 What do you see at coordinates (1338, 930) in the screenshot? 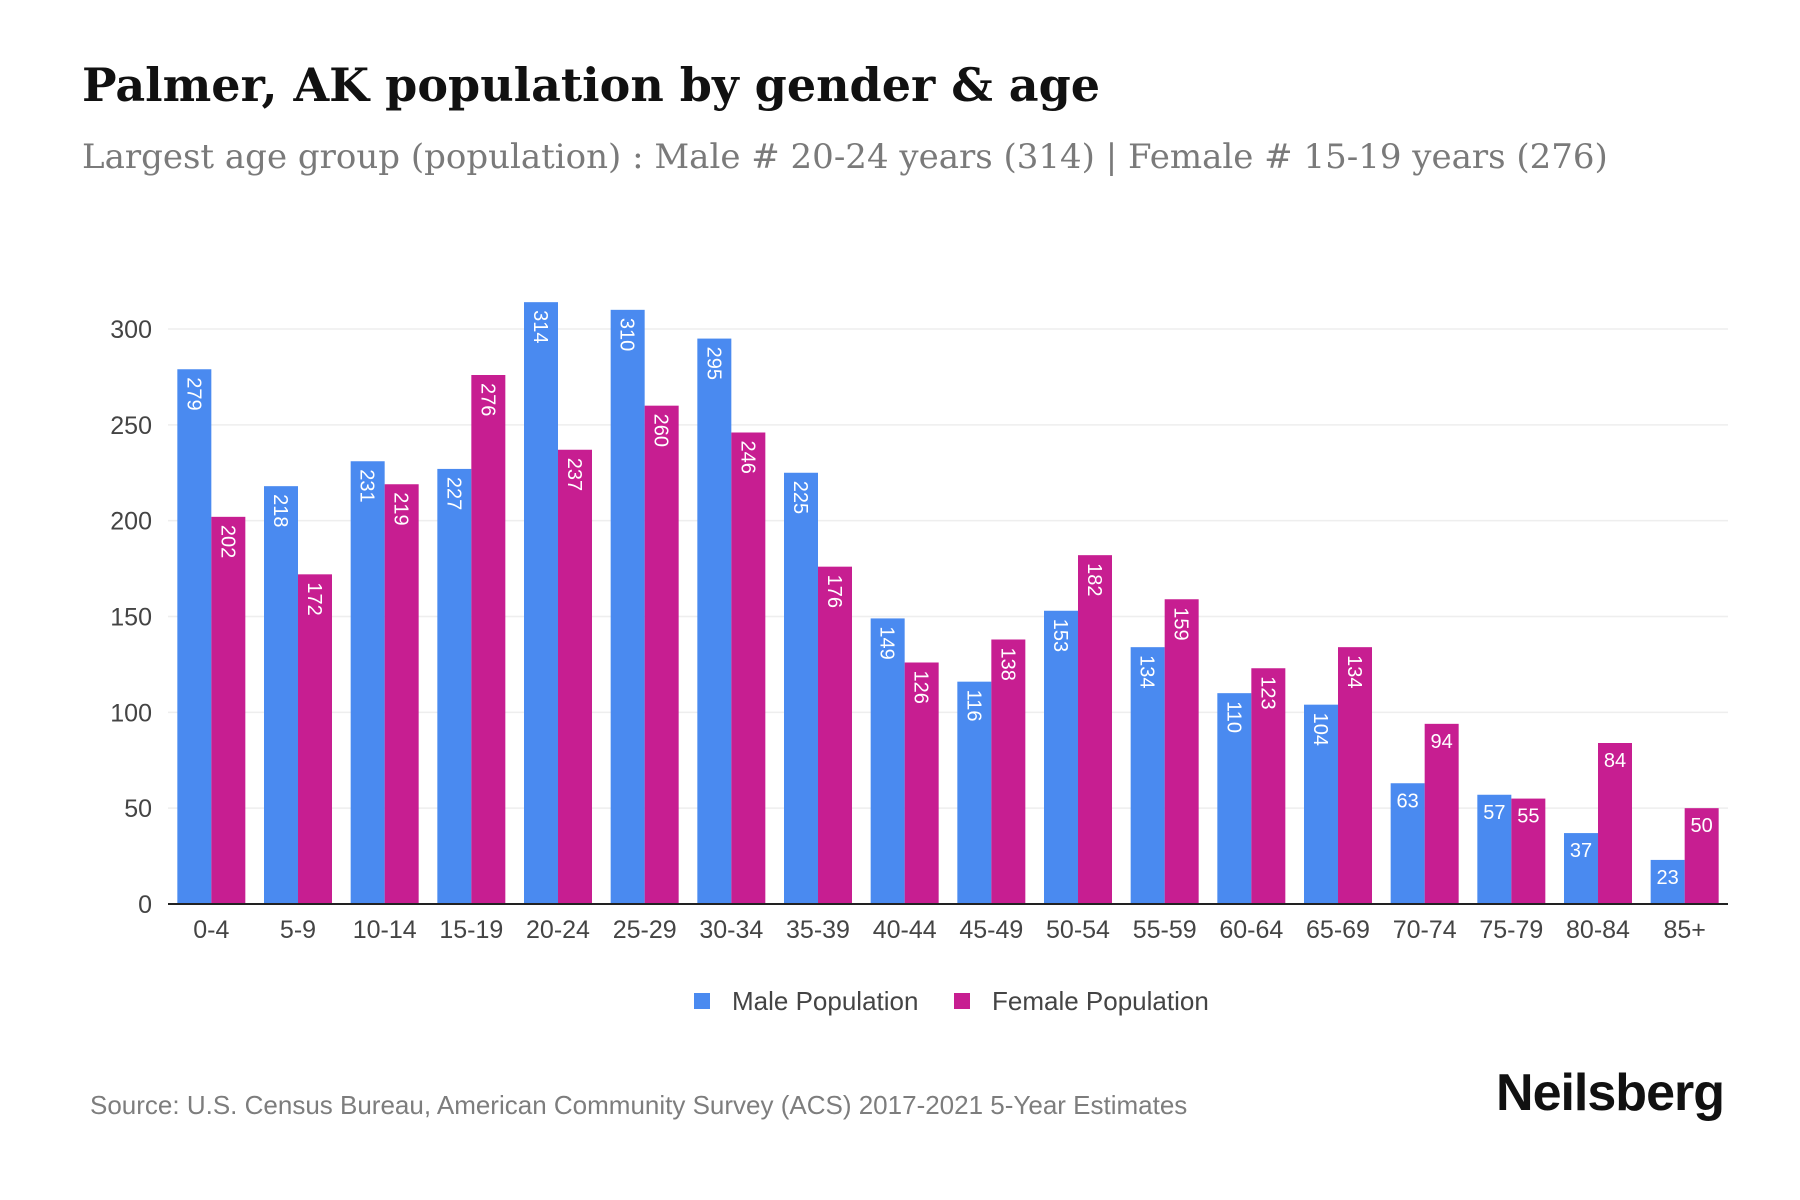
I see `x-tick-label-65-69: 65-69` at bounding box center [1338, 930].